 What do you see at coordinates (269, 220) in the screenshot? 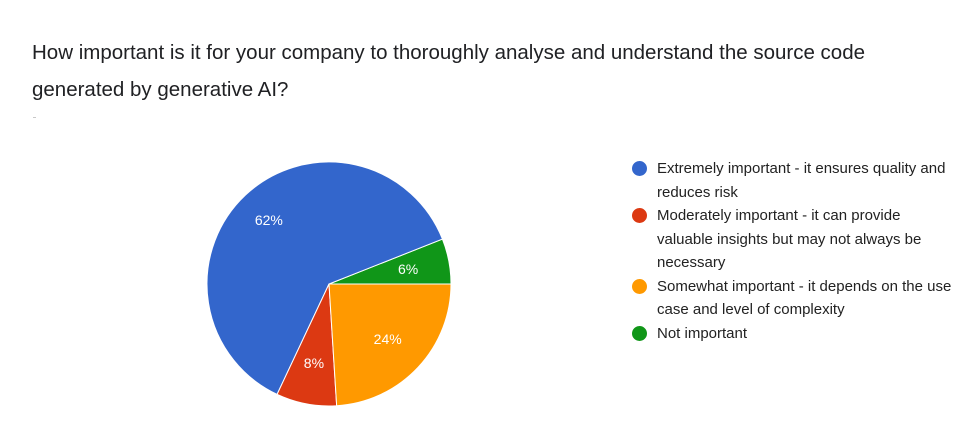
I see `pie-label-extremely-important: 62%` at bounding box center [269, 220].